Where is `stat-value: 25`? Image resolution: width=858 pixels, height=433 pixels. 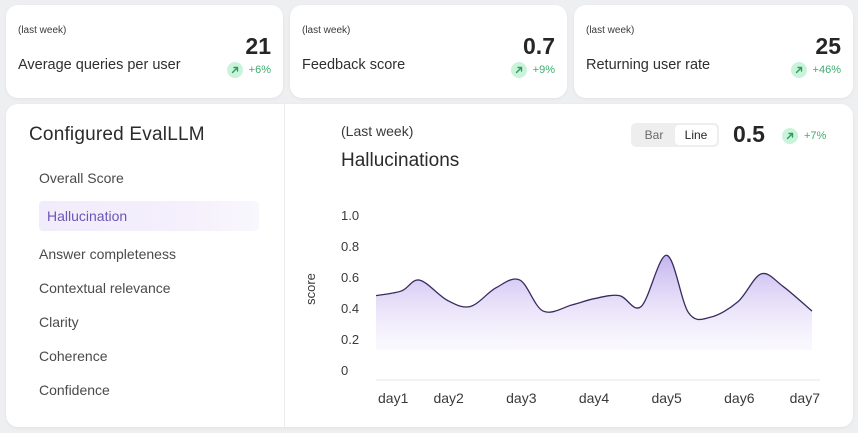 stat-value: 25 is located at coordinates (828, 46).